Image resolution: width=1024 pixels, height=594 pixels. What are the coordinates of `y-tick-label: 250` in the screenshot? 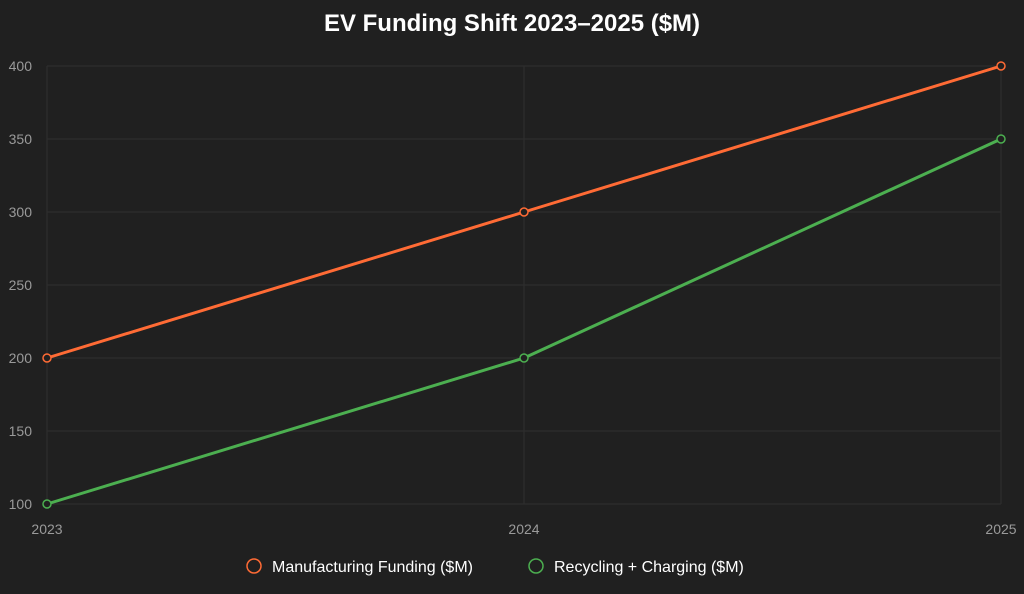 It's located at (21, 285).